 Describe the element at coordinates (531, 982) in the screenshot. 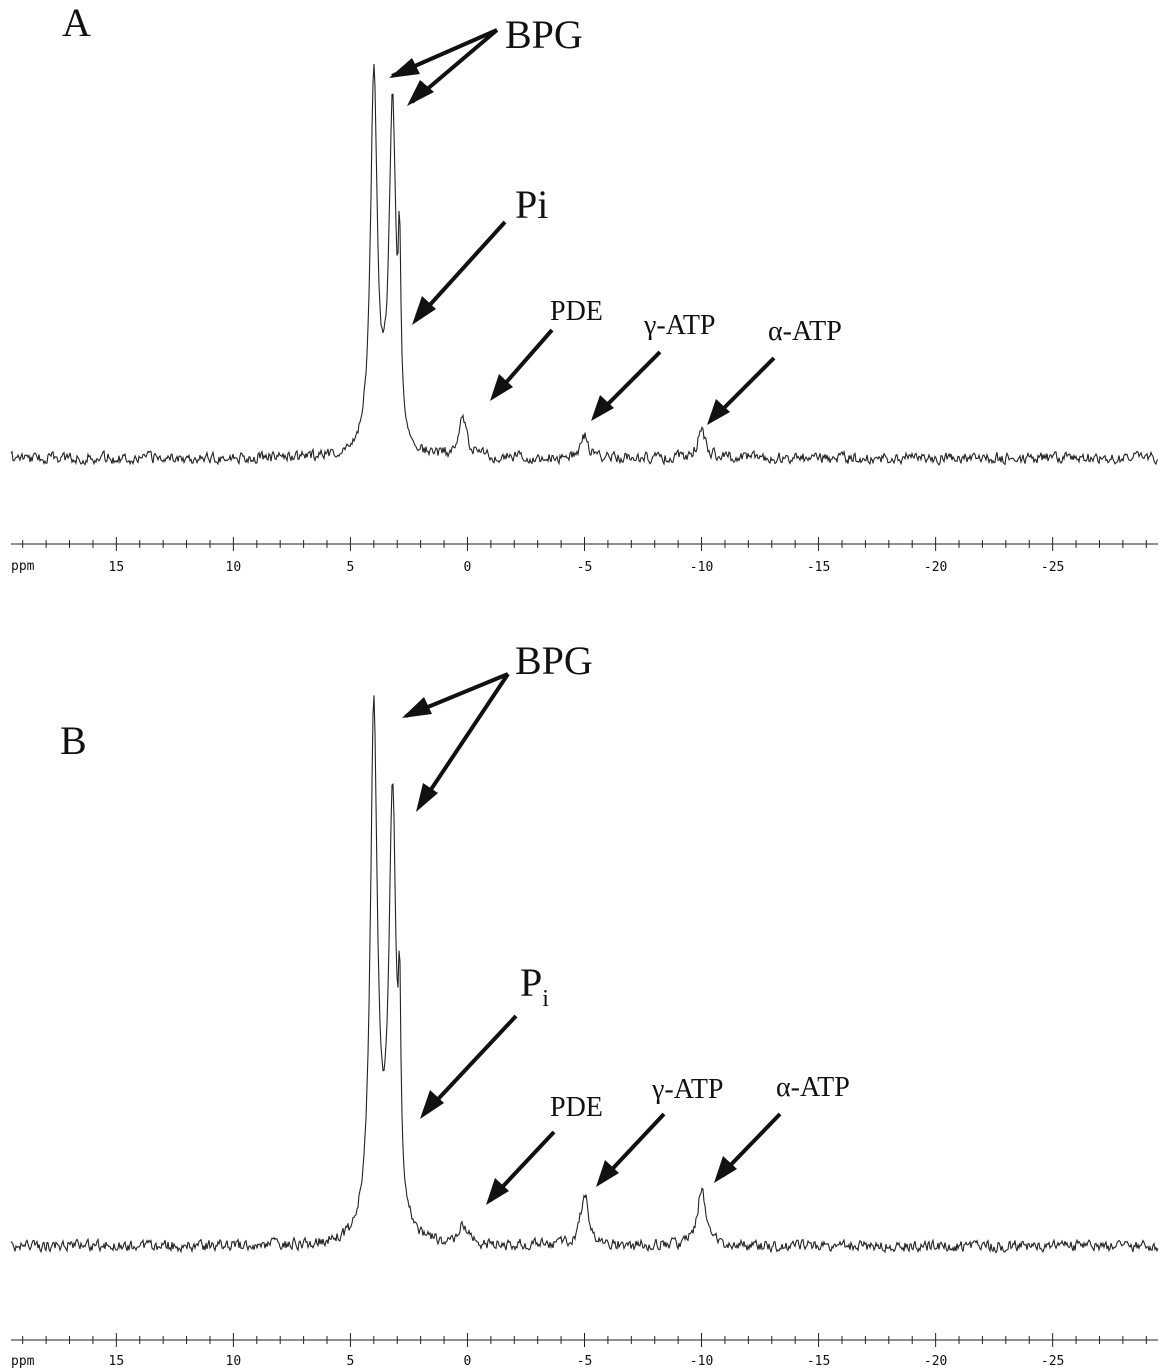

I see `label-b-pi-main: P` at that location.